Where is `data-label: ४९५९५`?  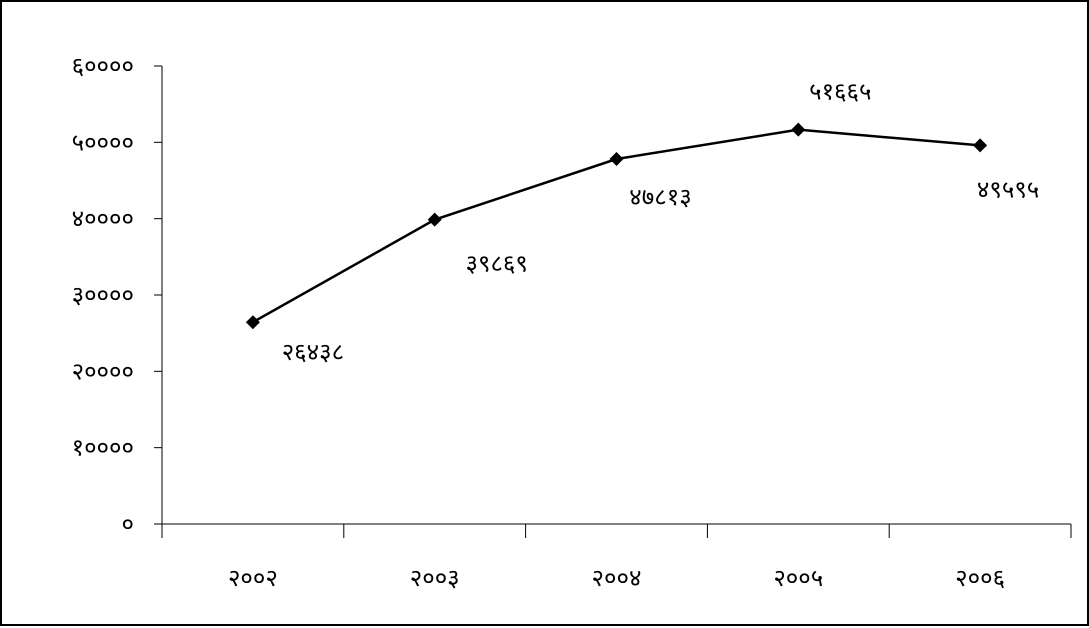 data-label: ४९५९५ is located at coordinates (1008, 189).